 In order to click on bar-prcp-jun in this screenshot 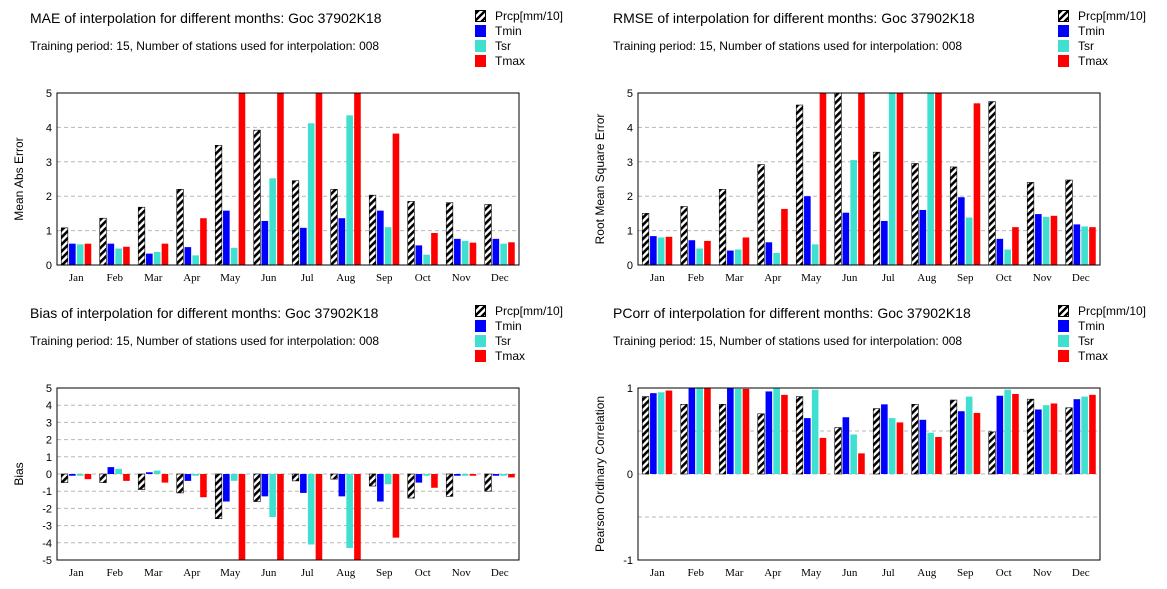, I will do `click(257, 197)`.